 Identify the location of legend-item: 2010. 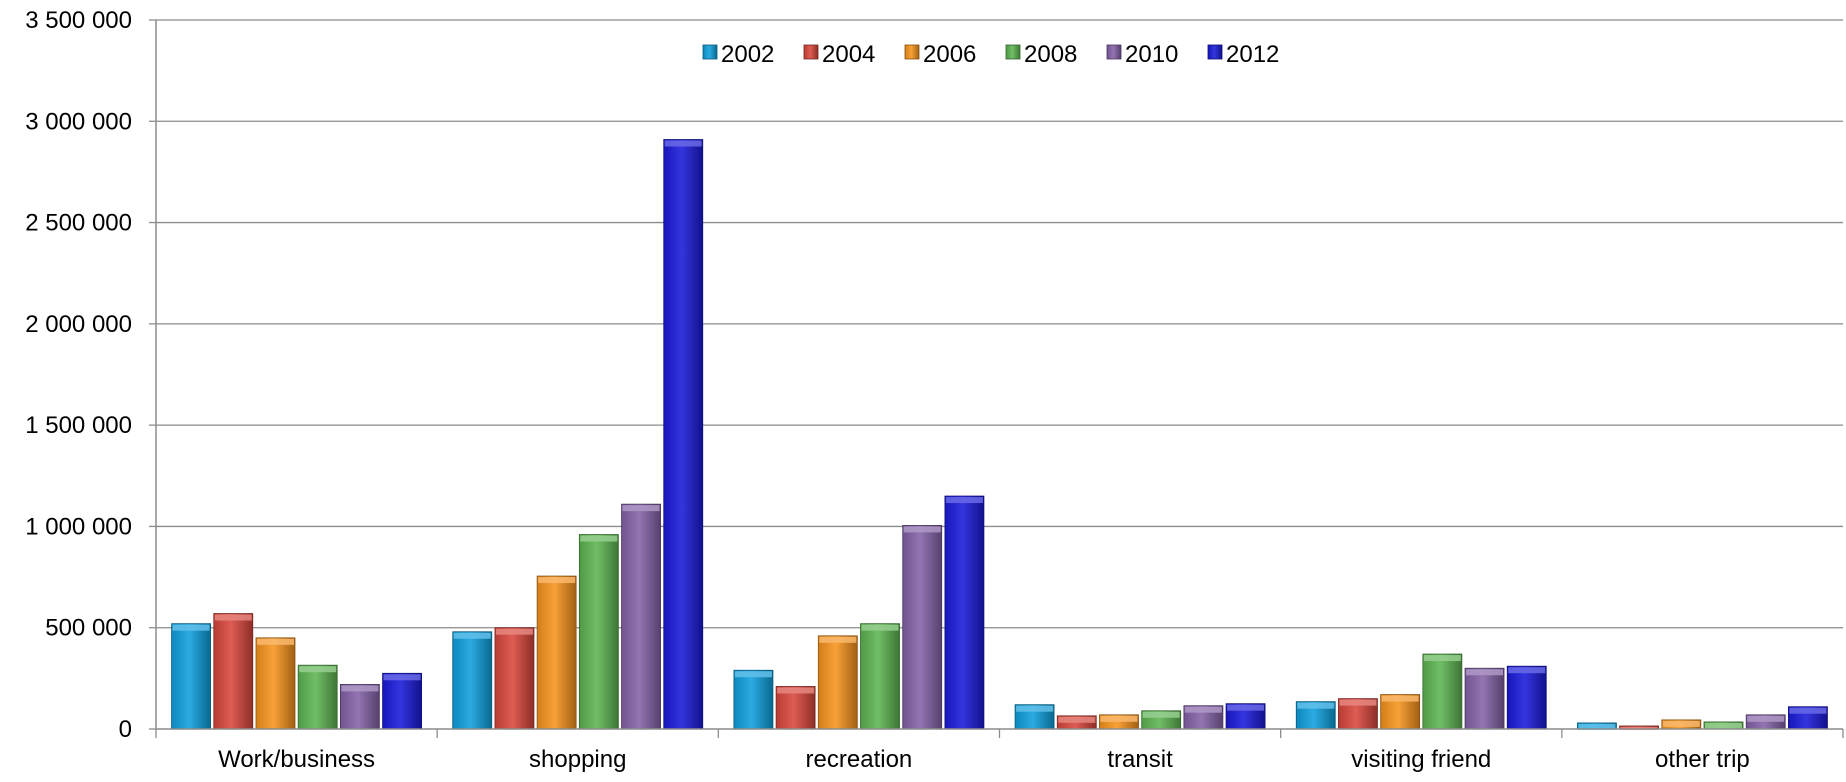
(1142, 54).